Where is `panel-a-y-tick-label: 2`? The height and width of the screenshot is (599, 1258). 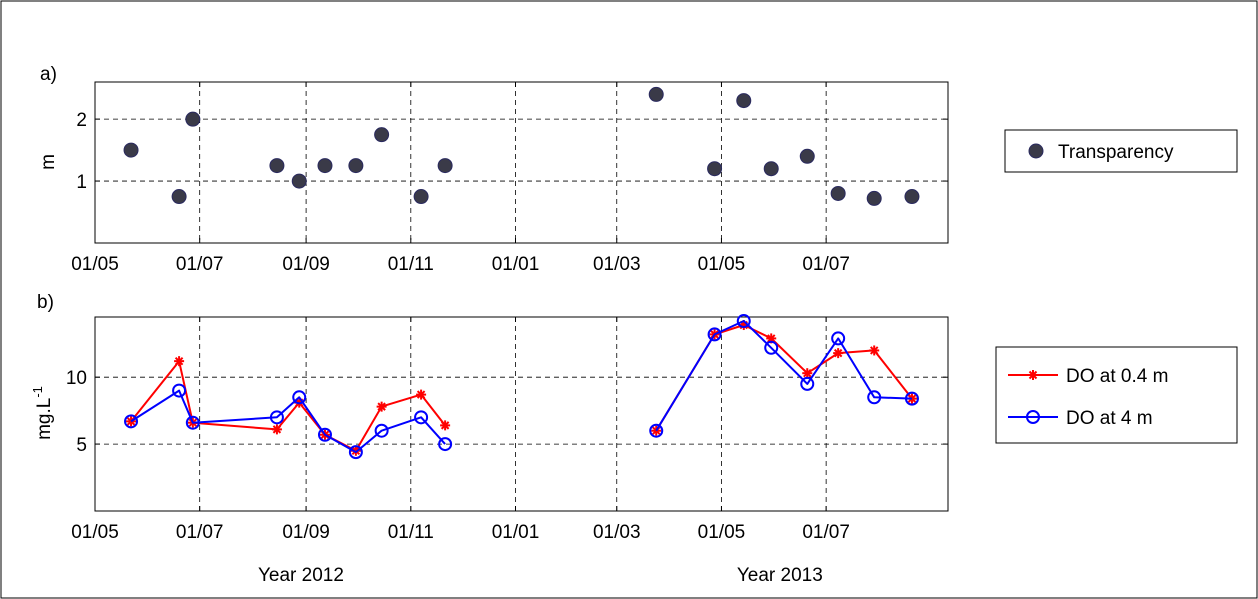 panel-a-y-tick-label: 2 is located at coordinates (81, 120).